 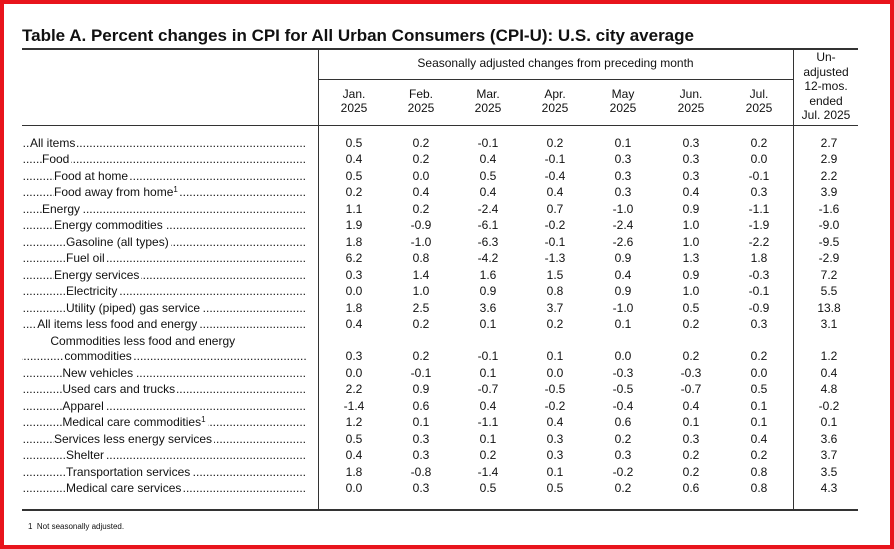 What do you see at coordinates (829, 192) in the screenshot?
I see `cell-value: 3.9` at bounding box center [829, 192].